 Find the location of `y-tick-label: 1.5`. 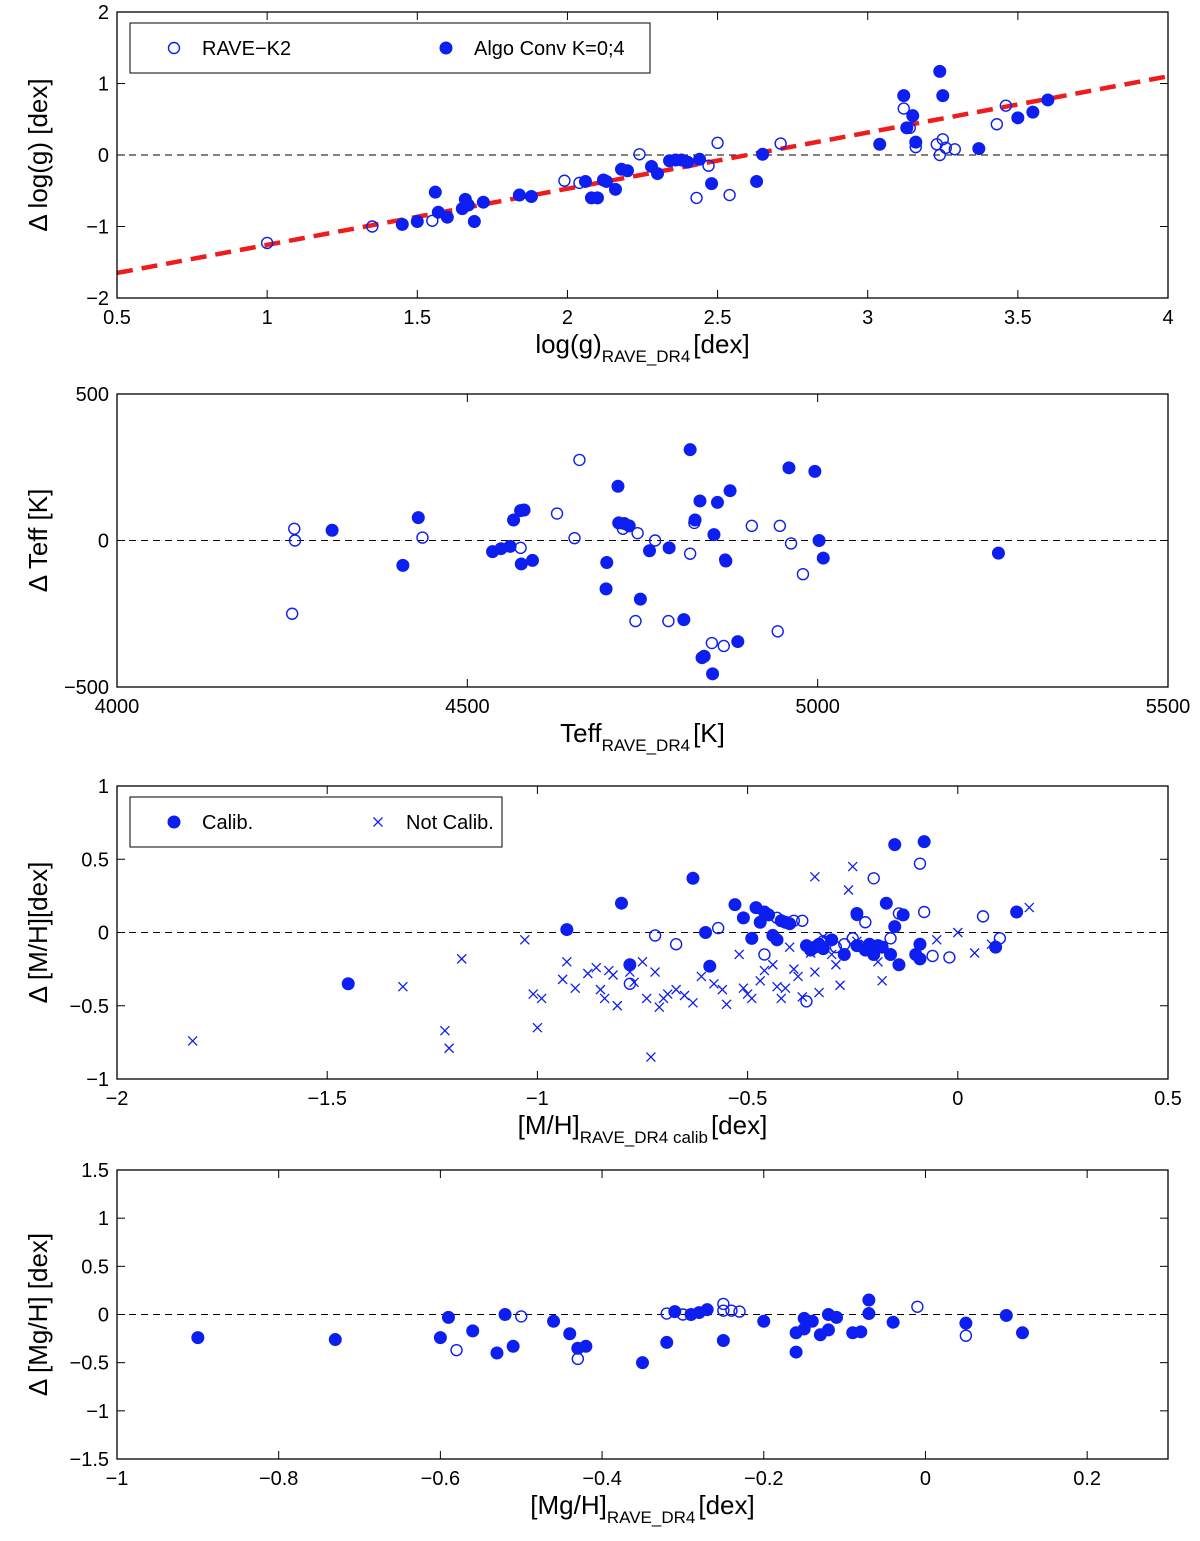

y-tick-label: 1.5 is located at coordinates (95, 1171).